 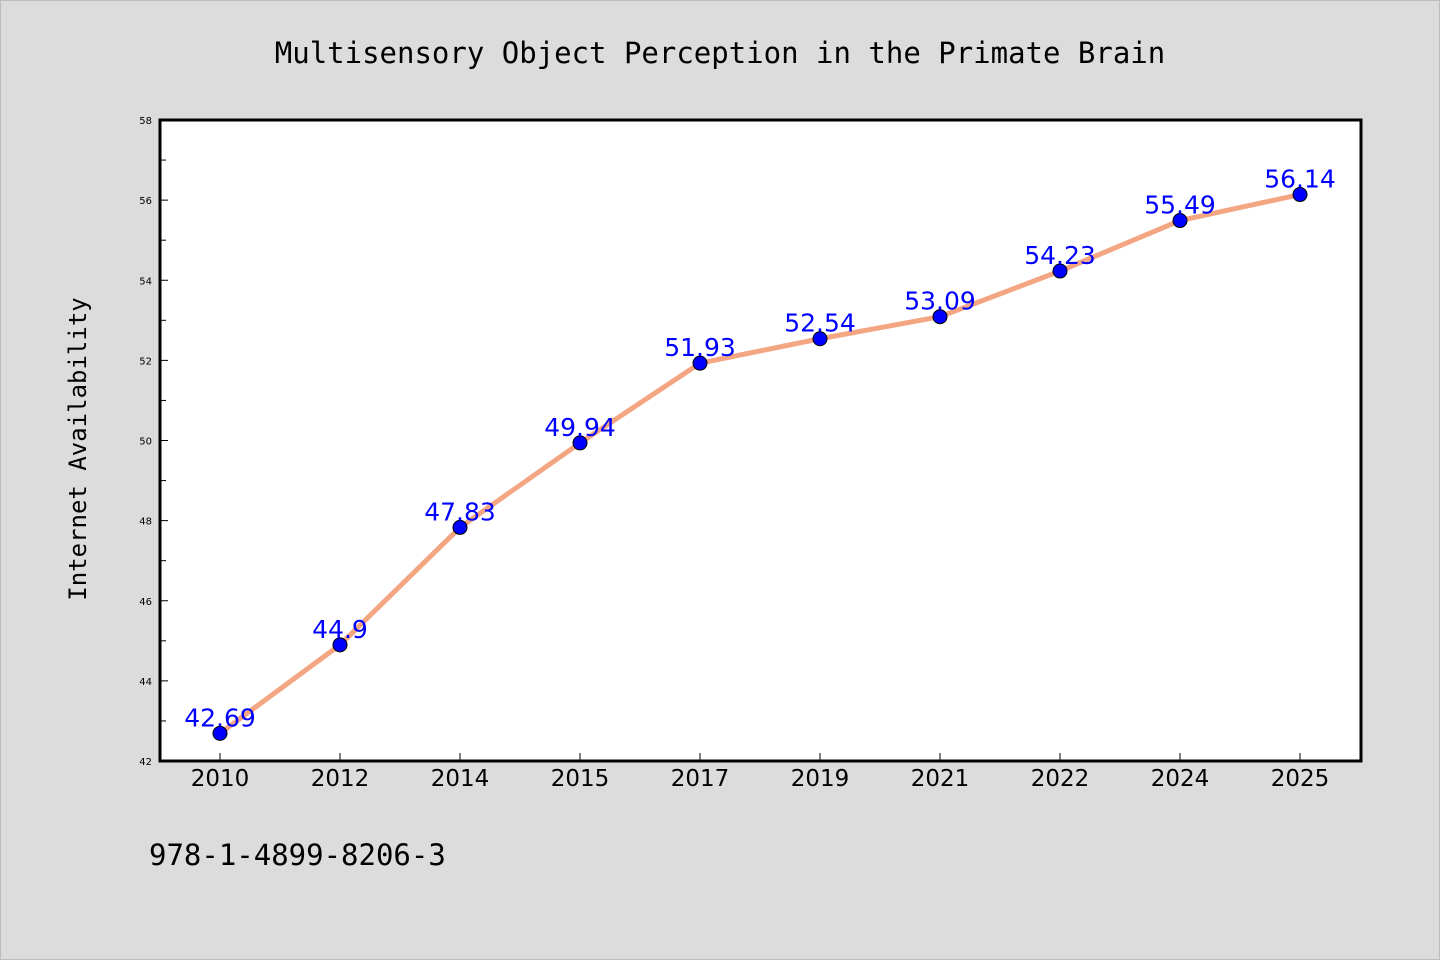 I want to click on data-label: 42.69, so click(x=220, y=717).